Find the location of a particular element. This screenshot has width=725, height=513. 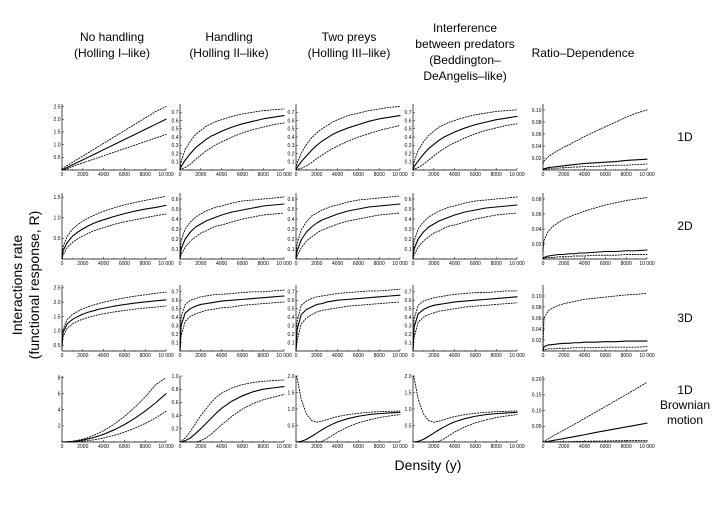

row-label-4-line: 1D is located at coordinates (685, 390).